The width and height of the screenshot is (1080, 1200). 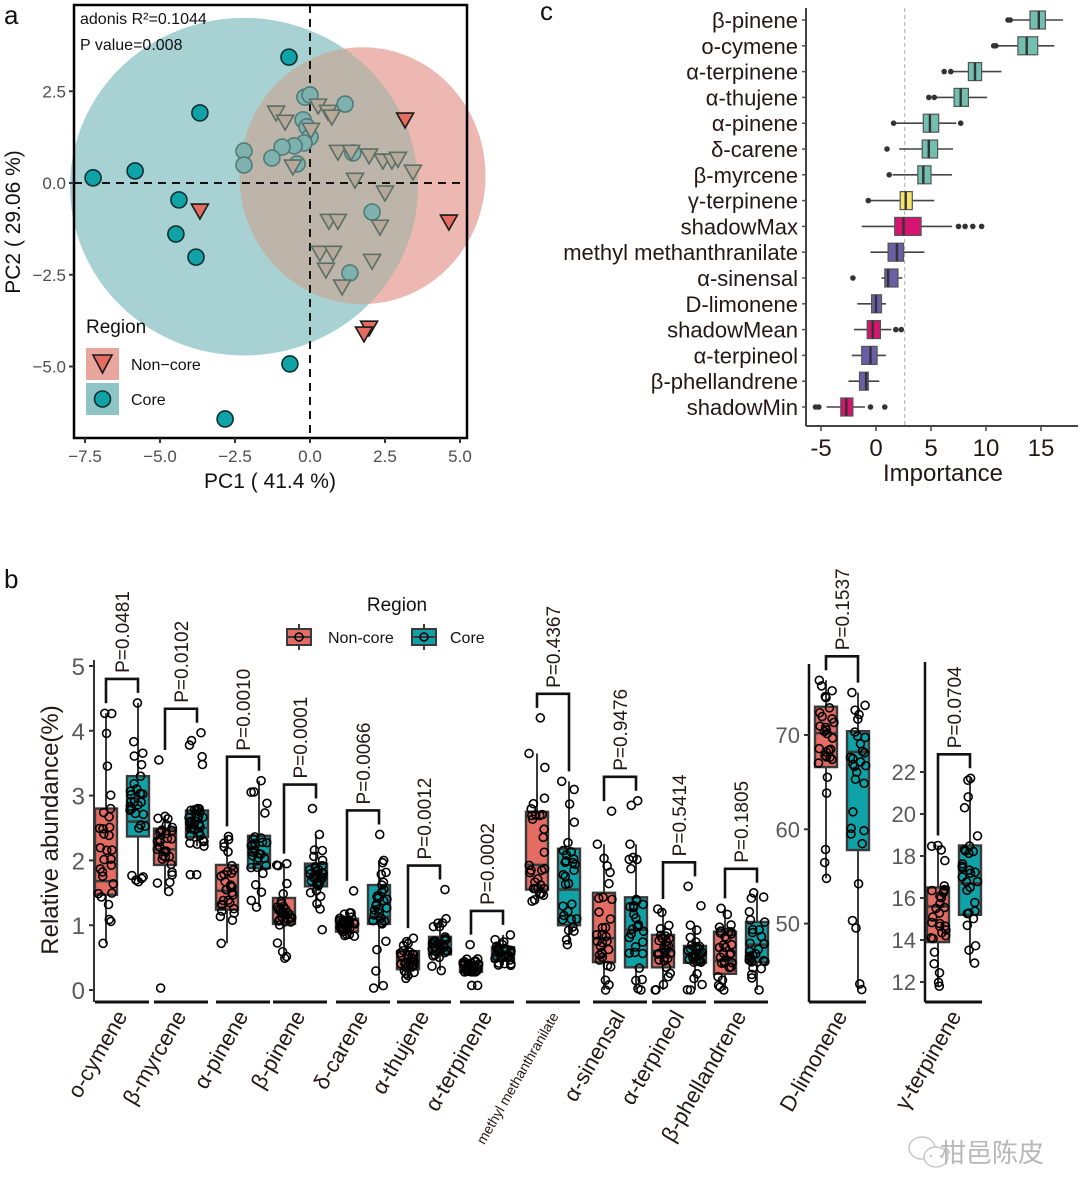 I want to click on importance-row: shadowMax, so click(x=833, y=226).